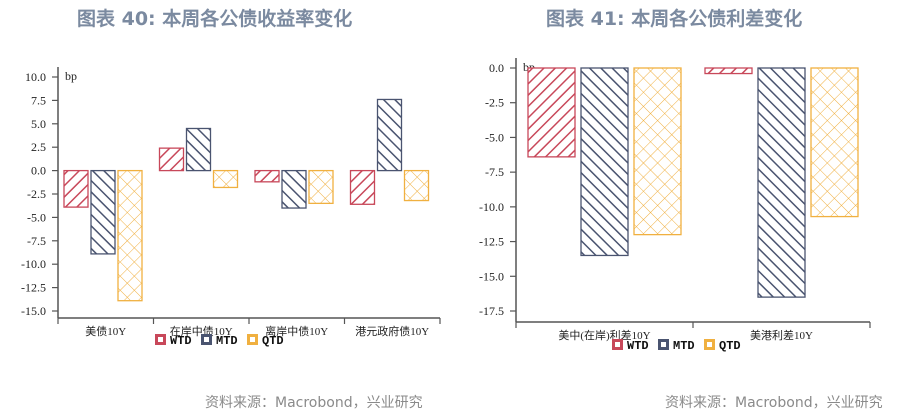 This screenshot has width=916, height=415. What do you see at coordinates (604, 335) in the screenshot?
I see `category-label: 美中(在岸)利差10Y` at bounding box center [604, 335].